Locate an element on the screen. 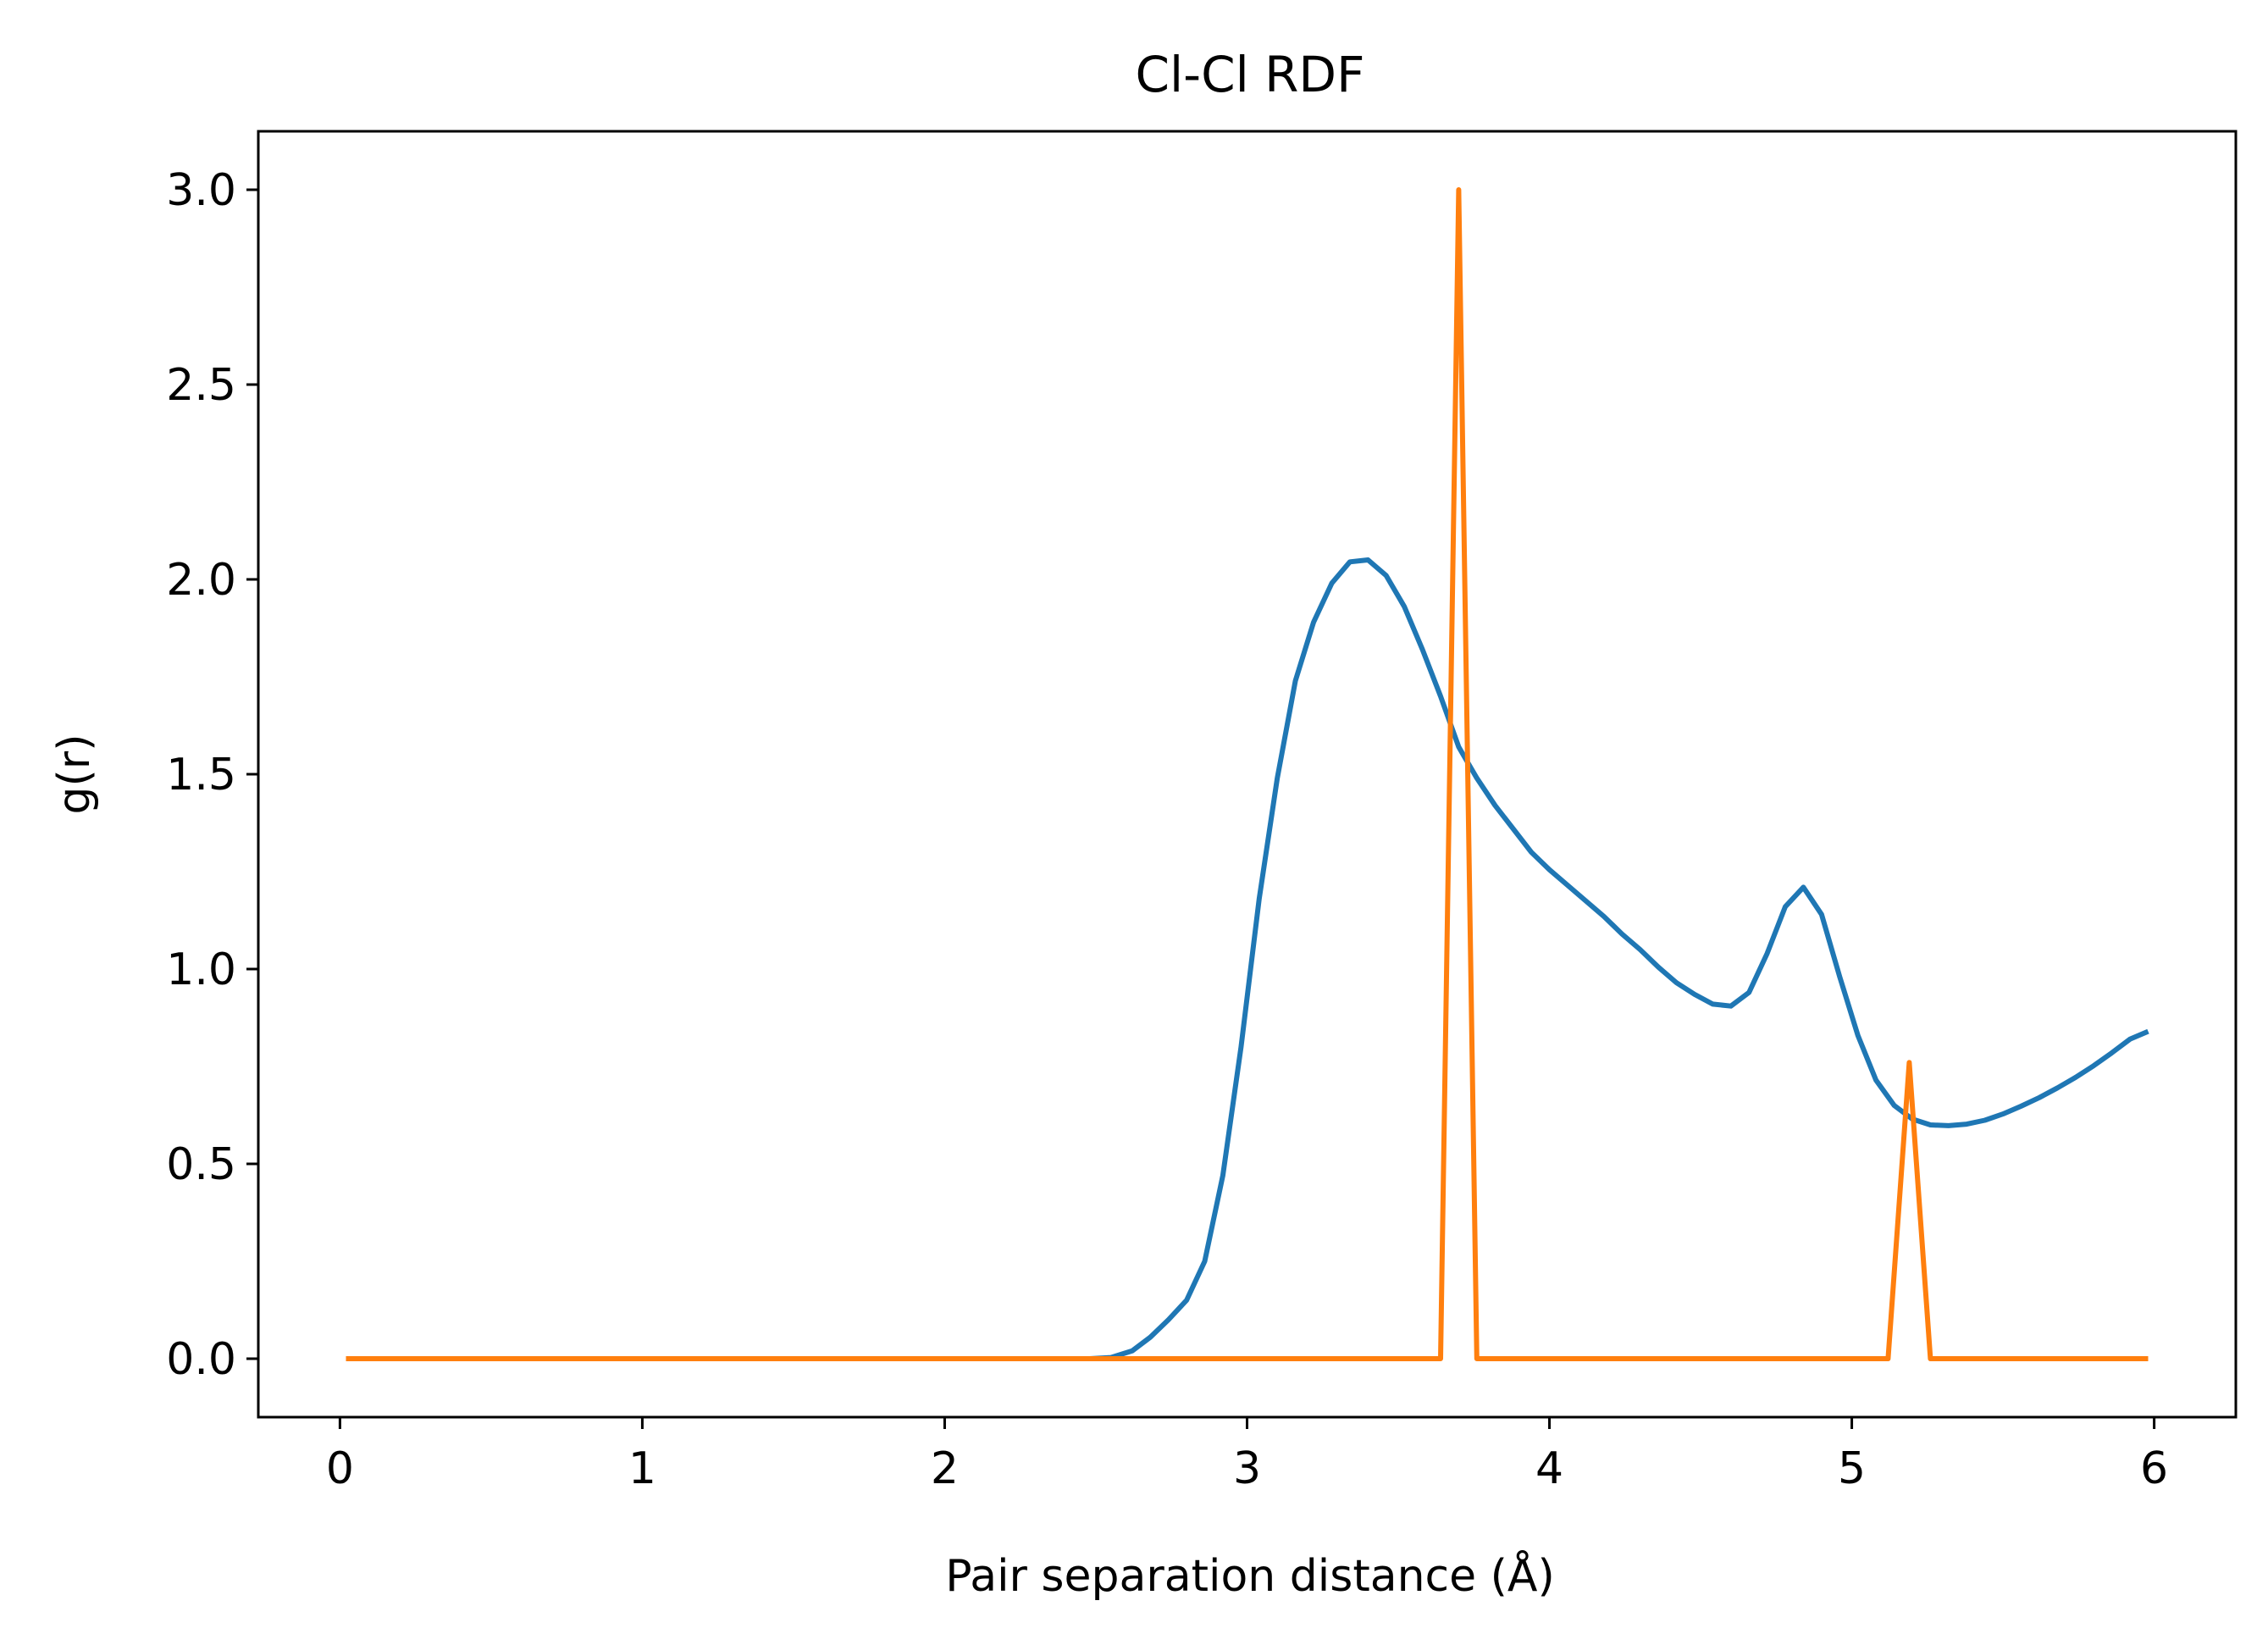 The height and width of the screenshot is (1645, 2268). x-axis: 0 1 2 3 4 5 6 is located at coordinates (1247, 1455).